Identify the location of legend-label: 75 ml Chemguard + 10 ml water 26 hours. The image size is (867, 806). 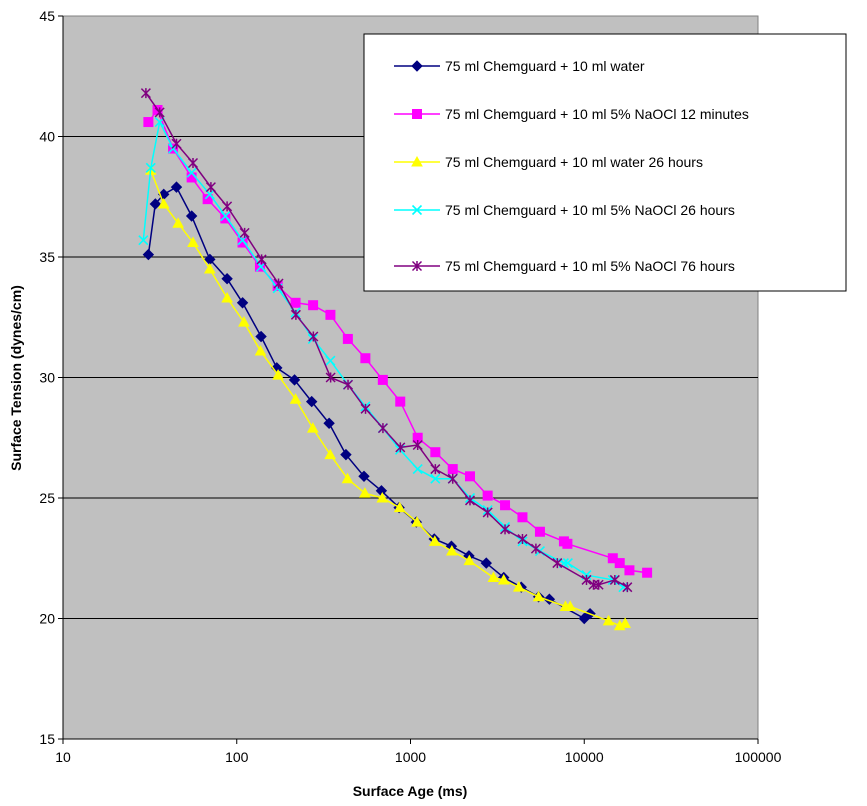
(574, 162).